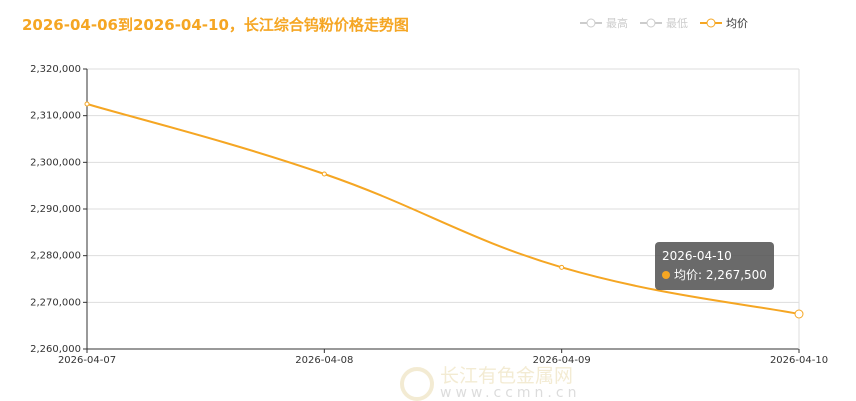  What do you see at coordinates (617, 23) in the screenshot?
I see `legend-label: 最高` at bounding box center [617, 23].